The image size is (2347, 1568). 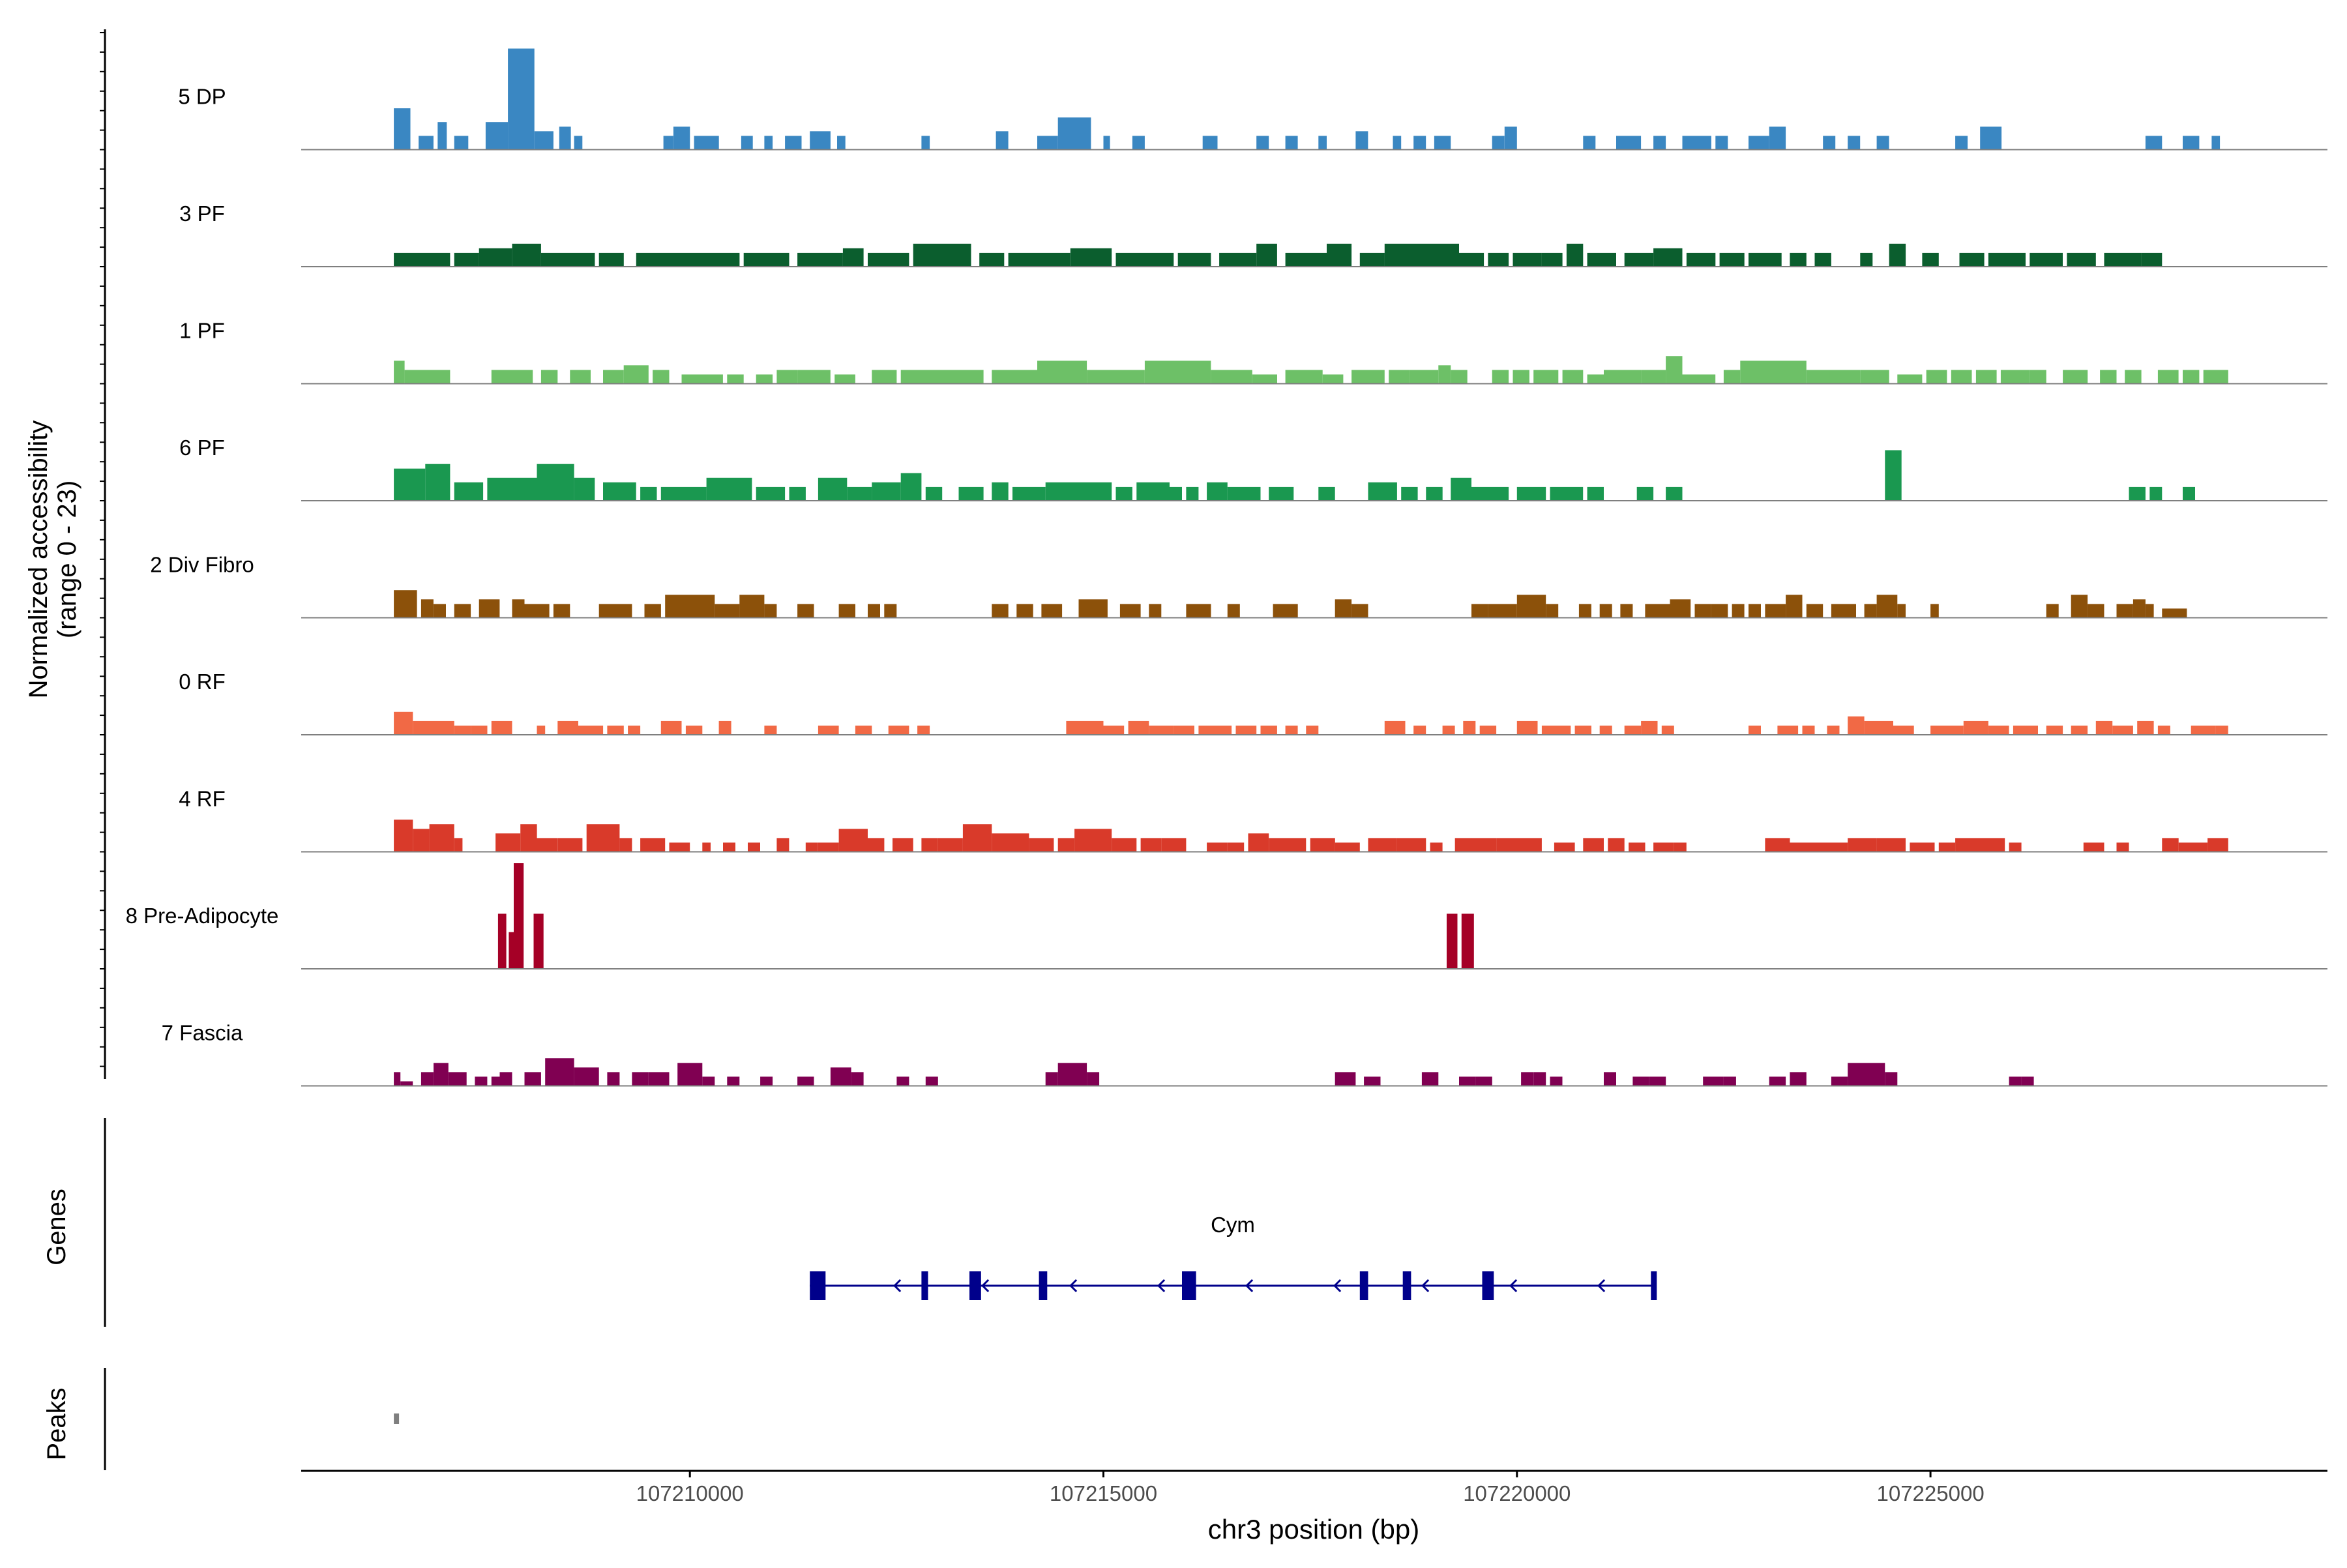 I want to click on track-3: 6 PF, so click(x=1253, y=469).